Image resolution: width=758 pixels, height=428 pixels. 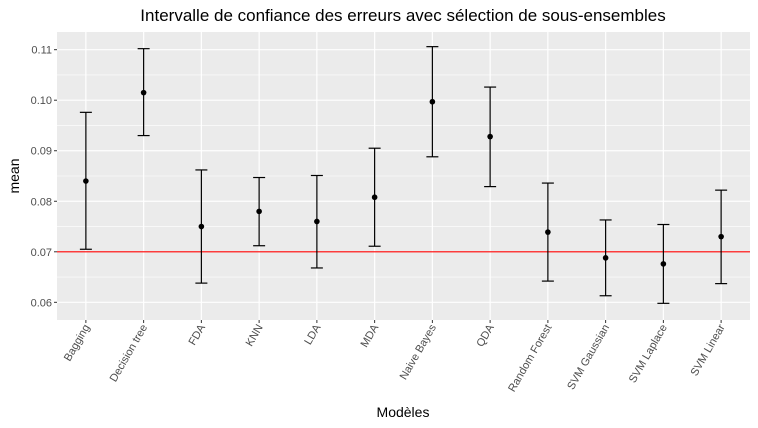 I want to click on y-tick-label: 0.10, so click(x=41, y=101).